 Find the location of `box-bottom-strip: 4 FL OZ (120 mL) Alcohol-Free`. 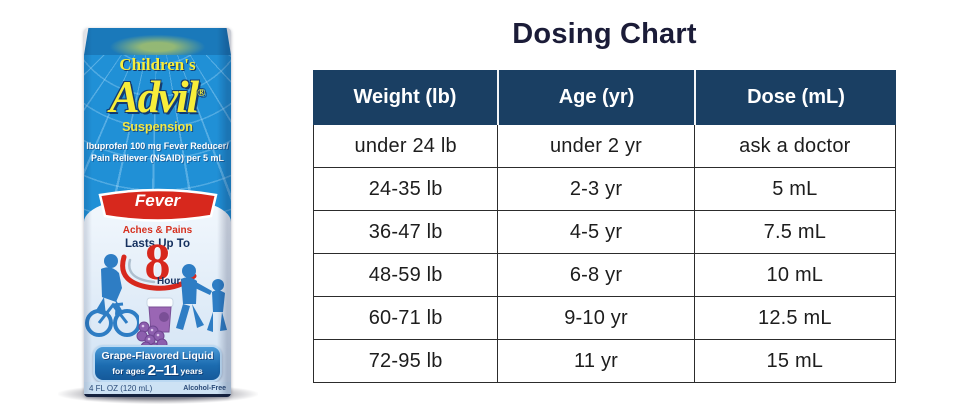

box-bottom-strip: 4 FL OZ (120 mL) Alcohol-Free is located at coordinates (157, 388).